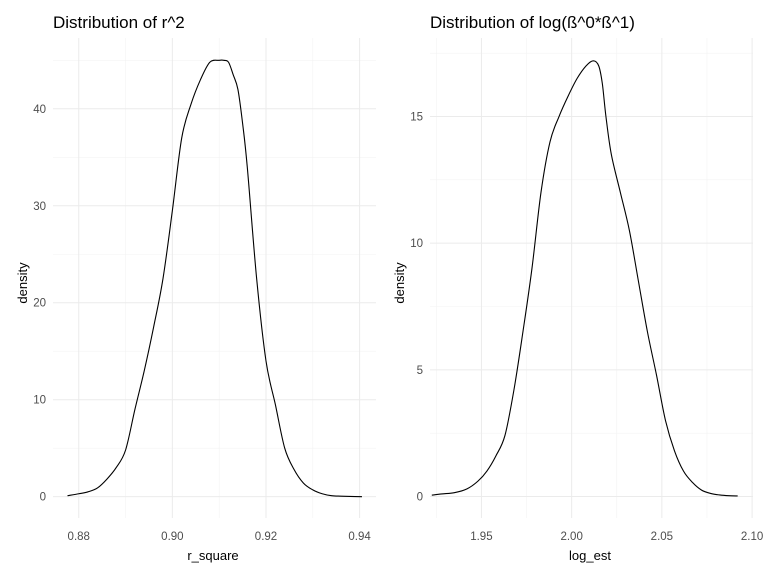 Image resolution: width=768 pixels, height=576 pixels. Describe the element at coordinates (420, 371) in the screenshot. I see `y-tick-label: 5` at that location.